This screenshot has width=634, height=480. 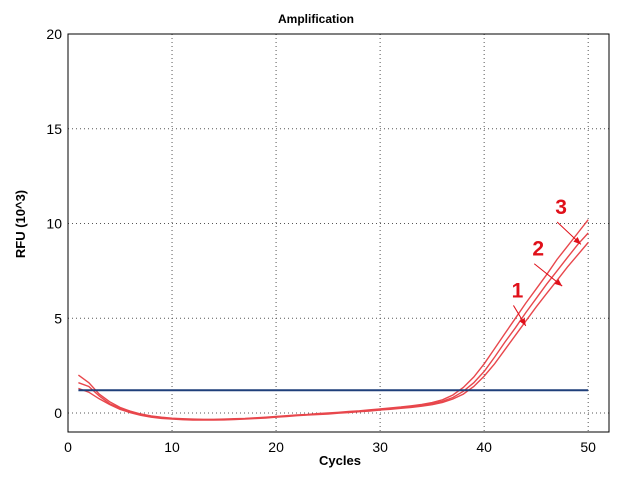 What do you see at coordinates (538, 249) in the screenshot?
I see `annotation-label-2: 2` at bounding box center [538, 249].